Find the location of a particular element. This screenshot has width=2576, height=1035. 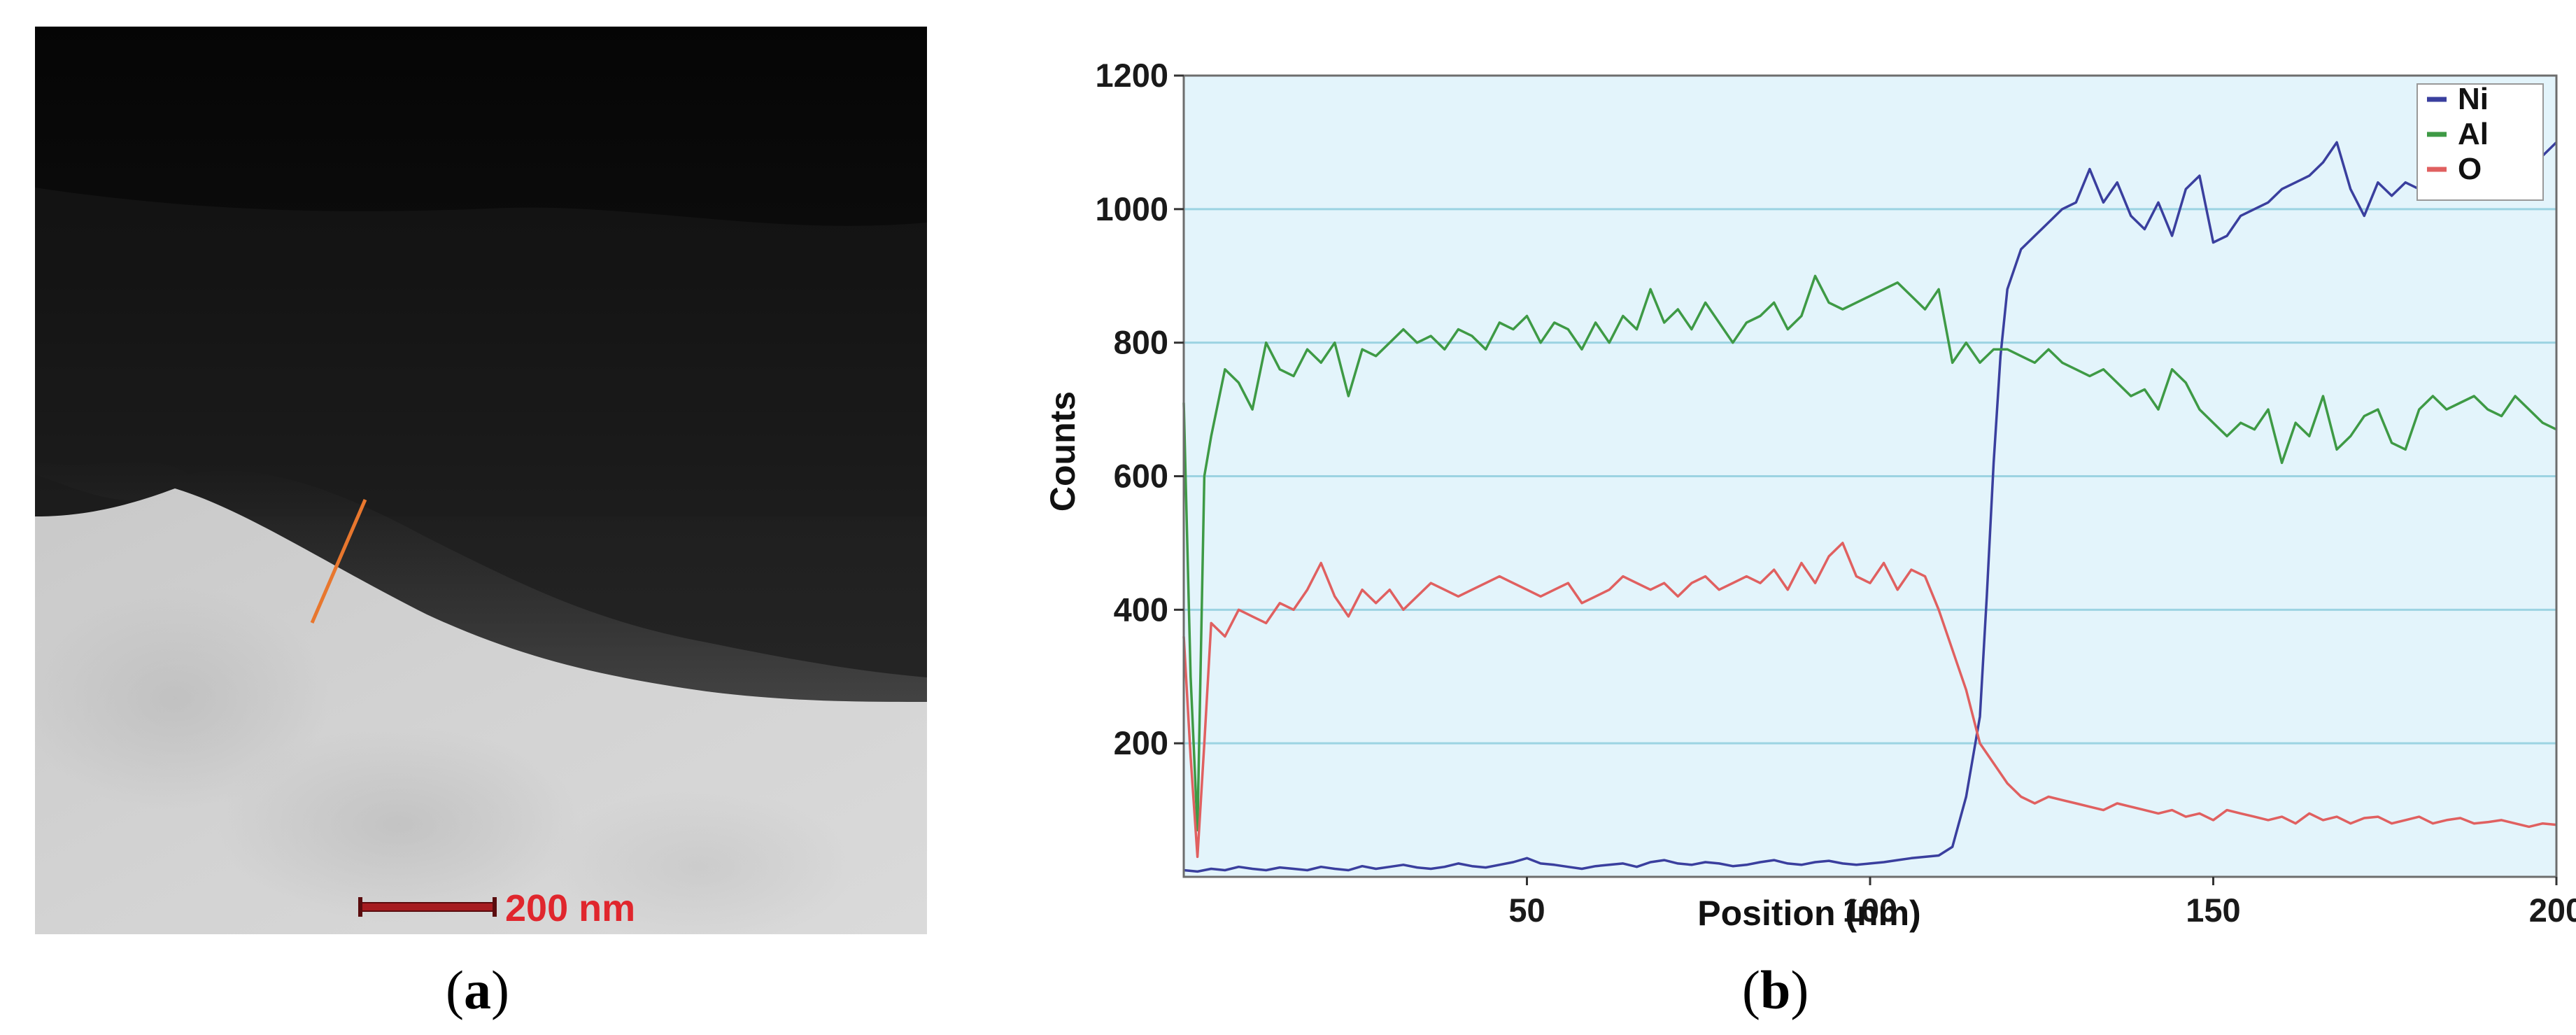

y-tick-label: 600 is located at coordinates (1141, 476).